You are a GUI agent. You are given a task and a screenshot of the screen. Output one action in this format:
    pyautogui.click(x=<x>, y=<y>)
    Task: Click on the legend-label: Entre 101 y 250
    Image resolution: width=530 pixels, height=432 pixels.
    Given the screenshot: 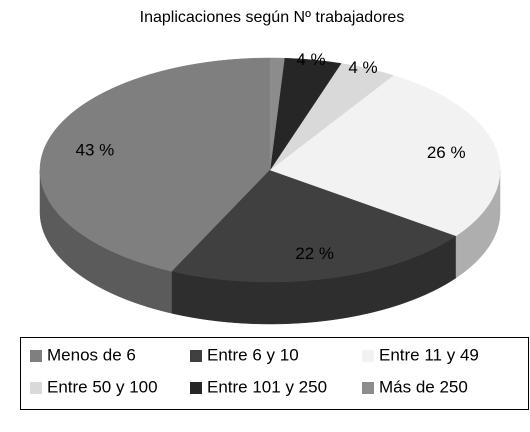 What is the action you would take?
    pyautogui.click(x=267, y=386)
    